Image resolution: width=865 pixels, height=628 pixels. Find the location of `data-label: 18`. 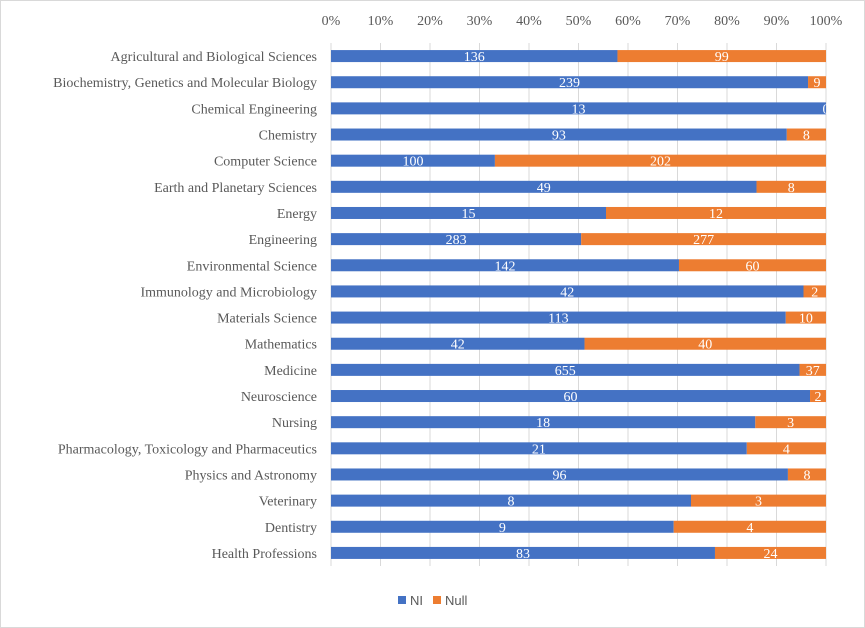

data-label: 18 is located at coordinates (543, 423).